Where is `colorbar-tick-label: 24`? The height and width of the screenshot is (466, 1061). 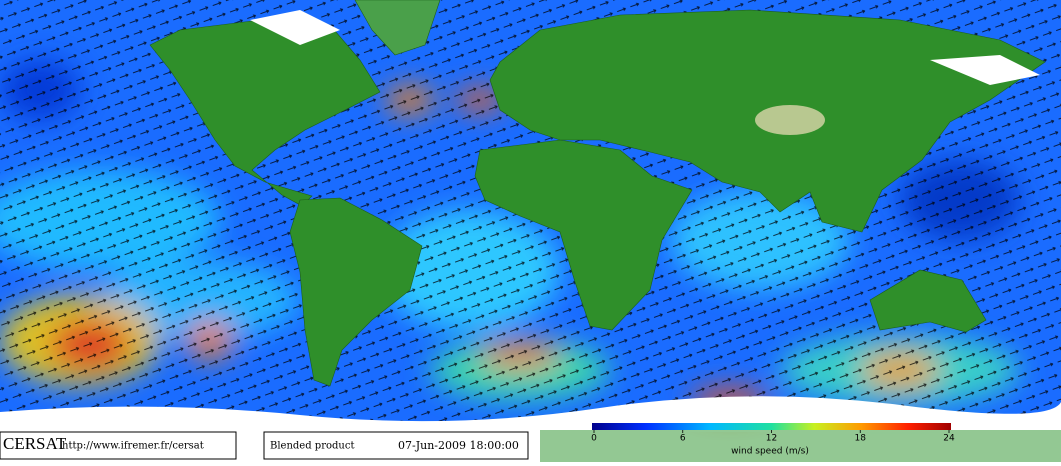
colorbar-tick-label: 24 is located at coordinates (949, 439).